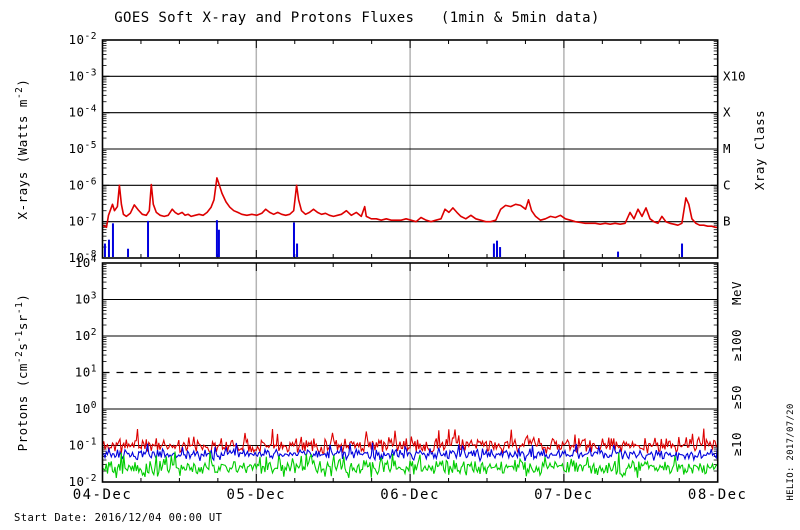  What do you see at coordinates (736, 444) in the screenshot?
I see `proton-threshold-label: ≥10` at bounding box center [736, 444].